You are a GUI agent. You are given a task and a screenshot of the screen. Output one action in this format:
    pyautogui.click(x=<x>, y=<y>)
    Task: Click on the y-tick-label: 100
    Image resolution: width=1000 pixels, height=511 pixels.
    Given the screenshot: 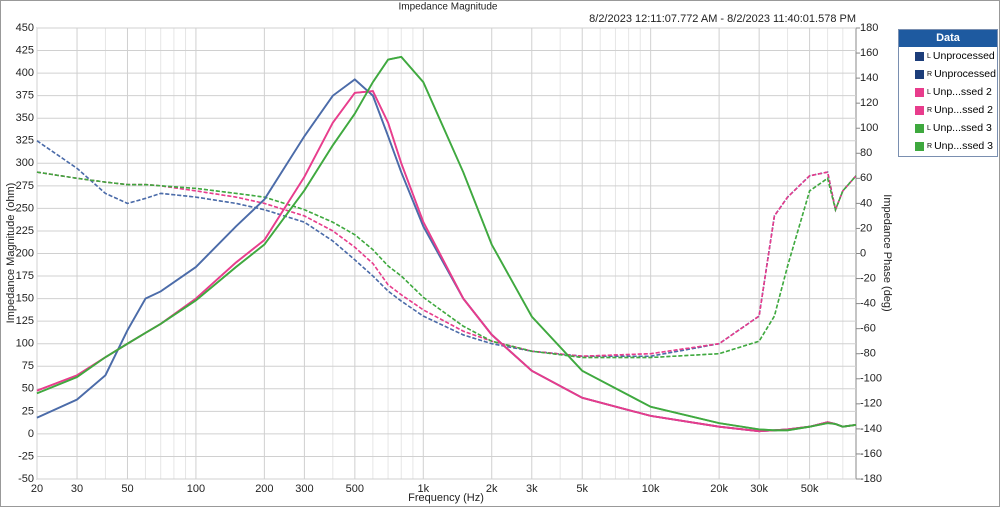 What is the action you would take?
    pyautogui.click(x=25, y=344)
    